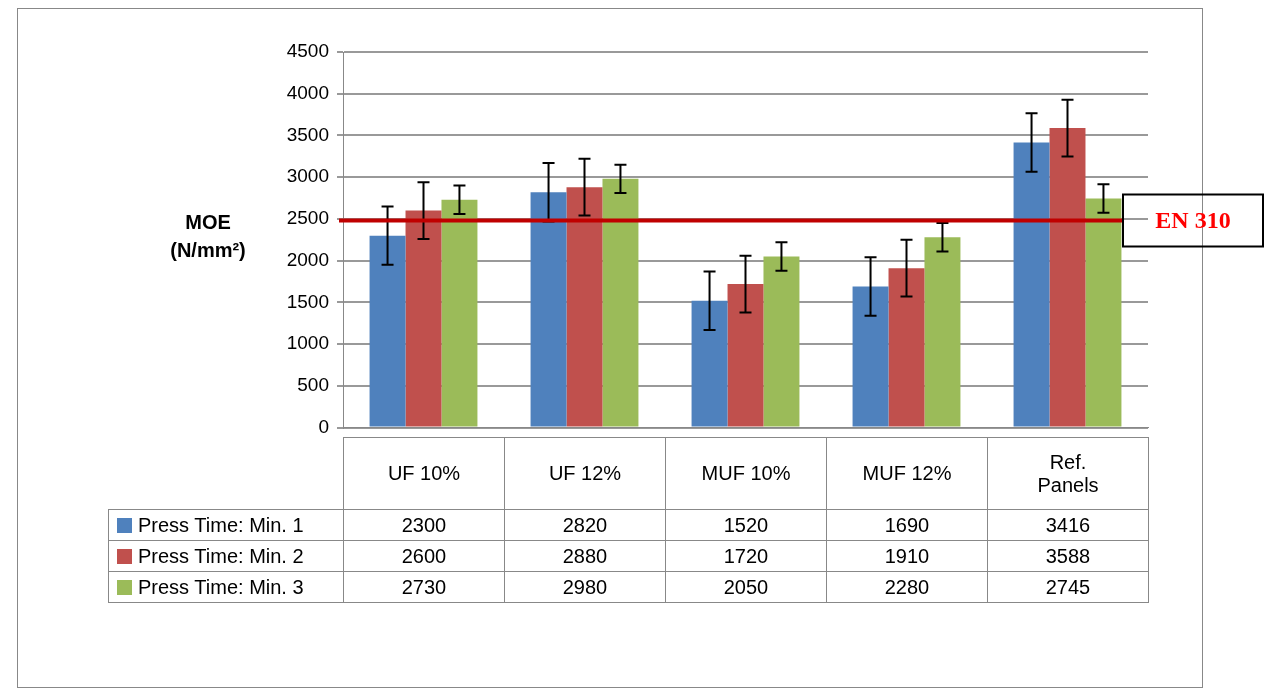 The width and height of the screenshot is (1278, 697). Describe the element at coordinates (307, 259) in the screenshot. I see `y-tick-label: 2000` at that location.